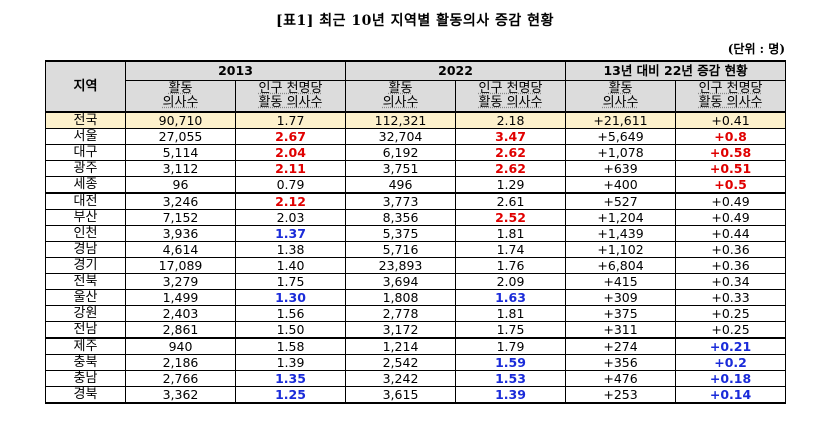 This screenshot has height=437, width=830. Describe the element at coordinates (290, 297) in the screenshot. I see `value-cell: 1.30` at that location.